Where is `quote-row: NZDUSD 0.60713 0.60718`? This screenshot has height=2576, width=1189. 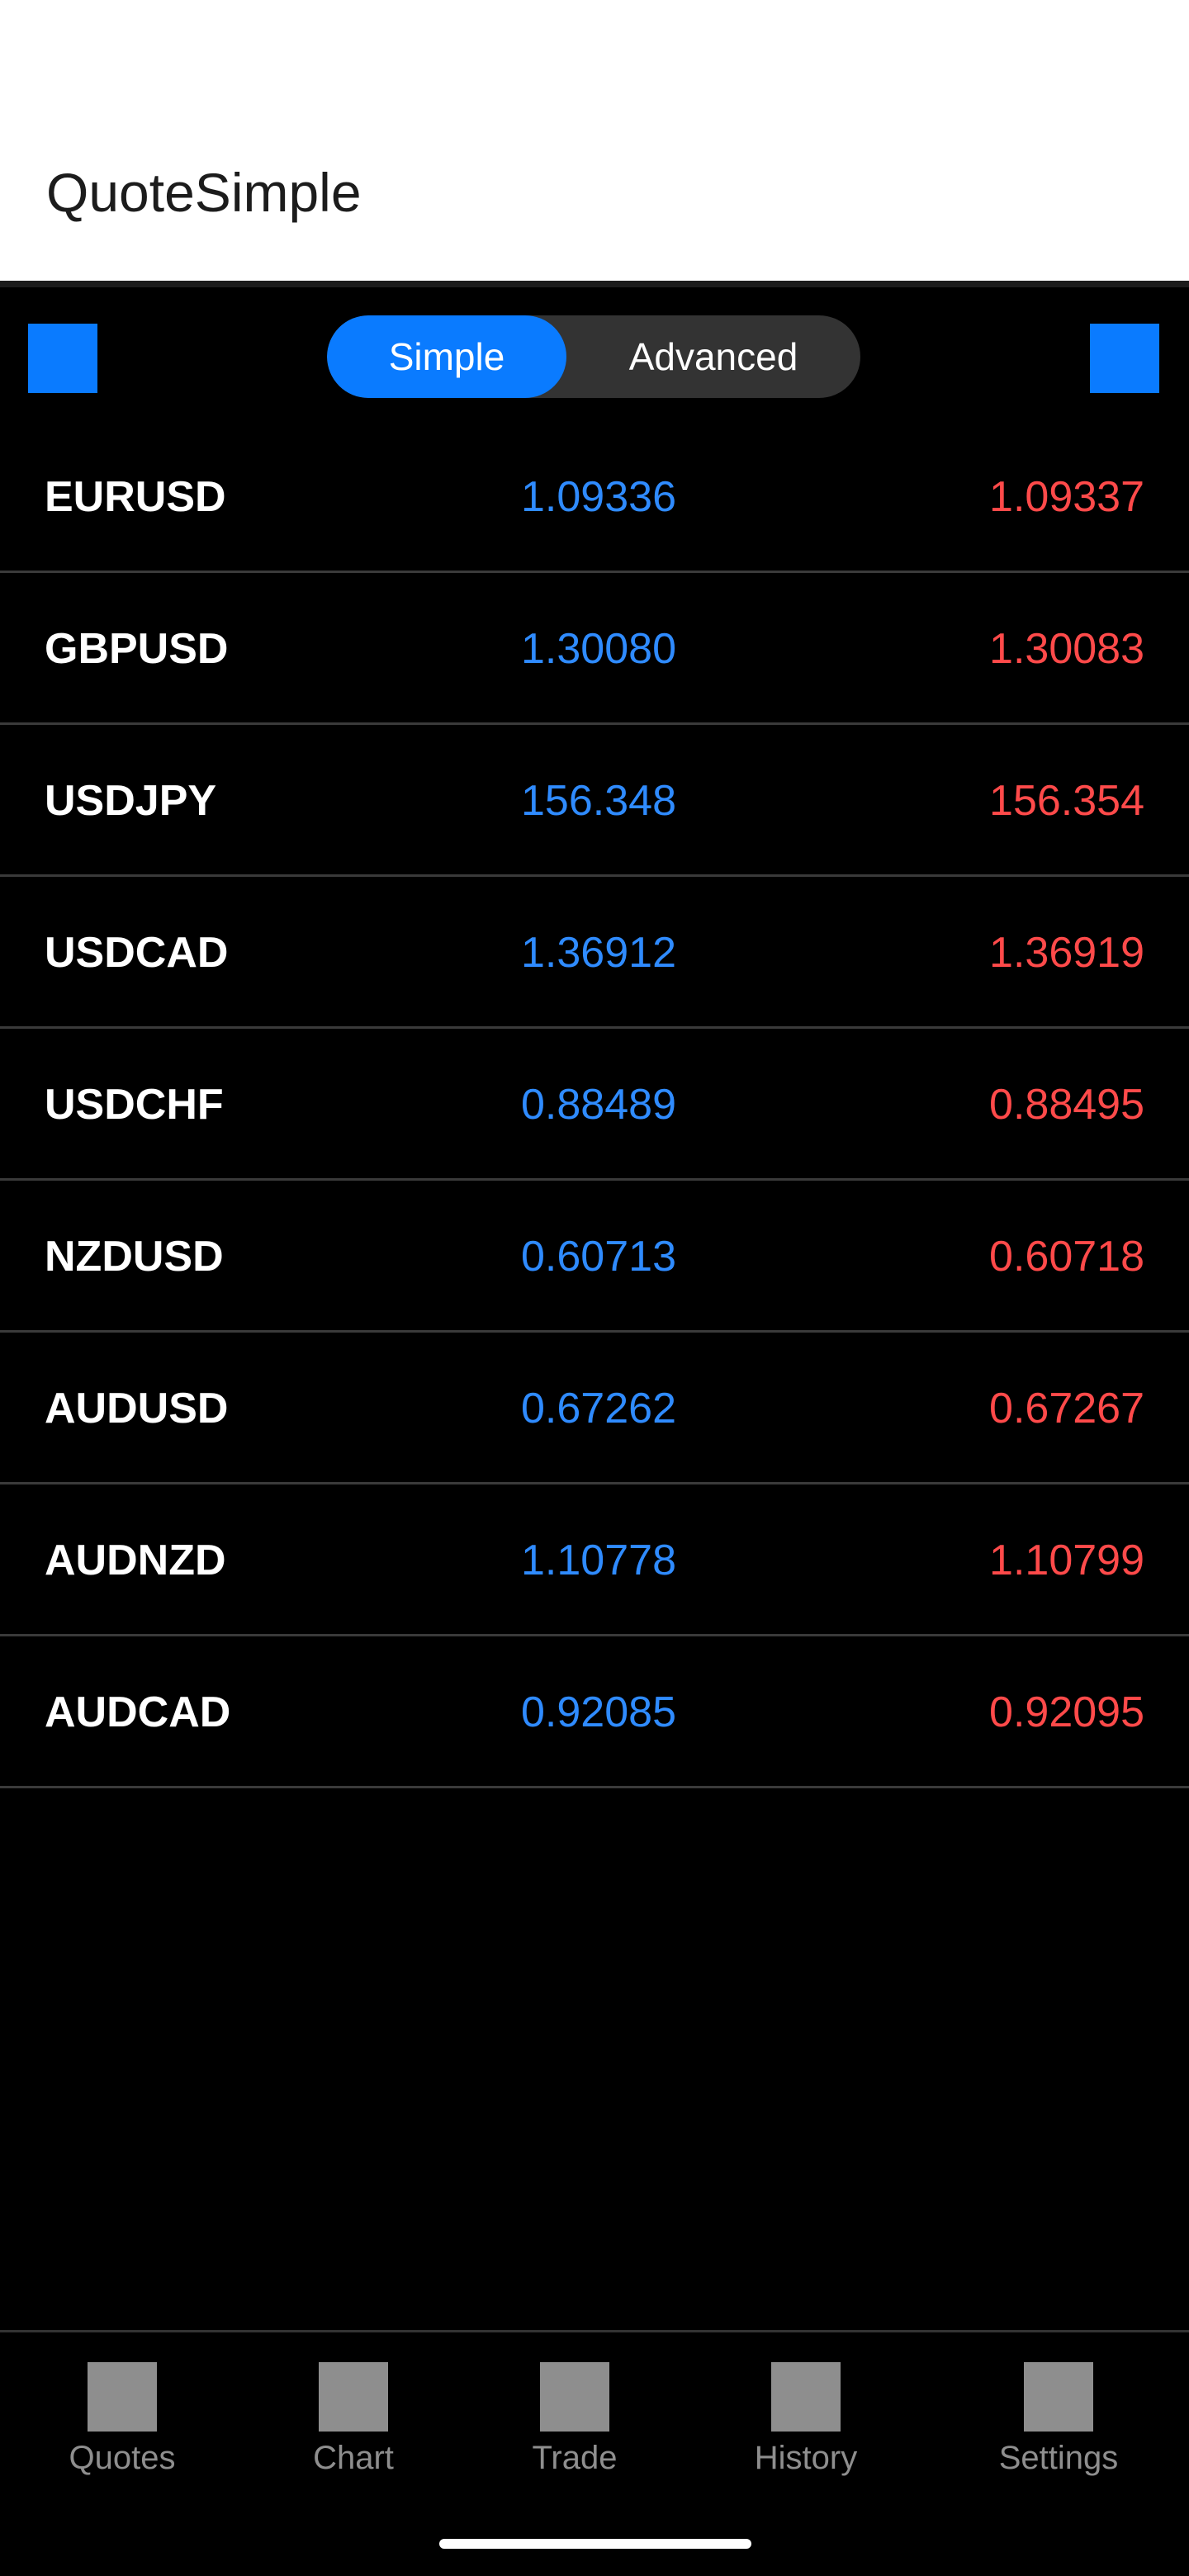 quote-row: NZDUSD 0.60713 0.60718 is located at coordinates (594, 1257).